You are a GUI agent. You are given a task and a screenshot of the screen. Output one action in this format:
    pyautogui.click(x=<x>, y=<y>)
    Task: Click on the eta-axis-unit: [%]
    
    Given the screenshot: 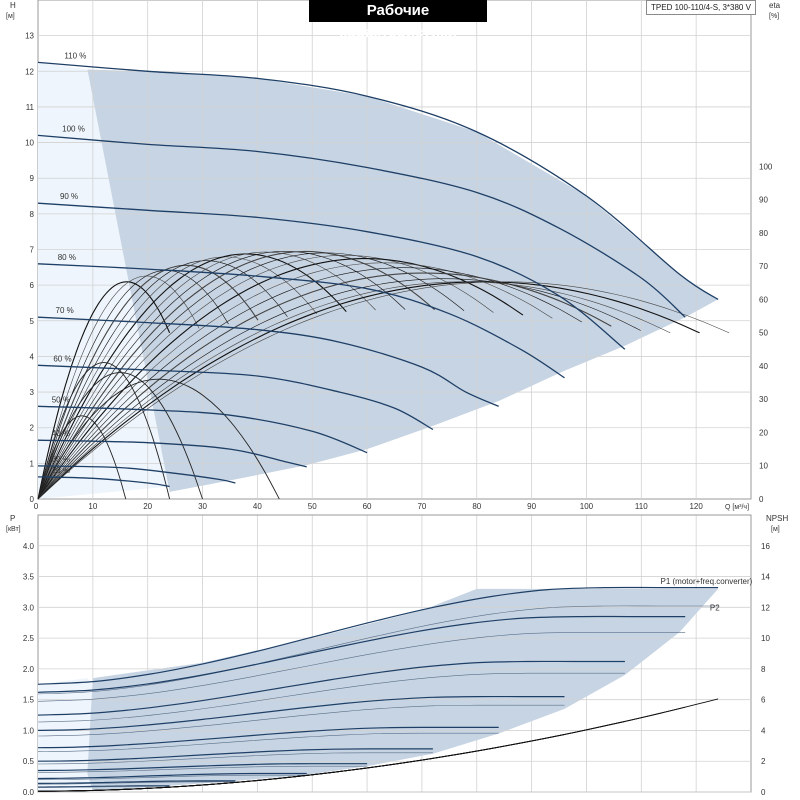 What is the action you would take?
    pyautogui.click(x=774, y=16)
    